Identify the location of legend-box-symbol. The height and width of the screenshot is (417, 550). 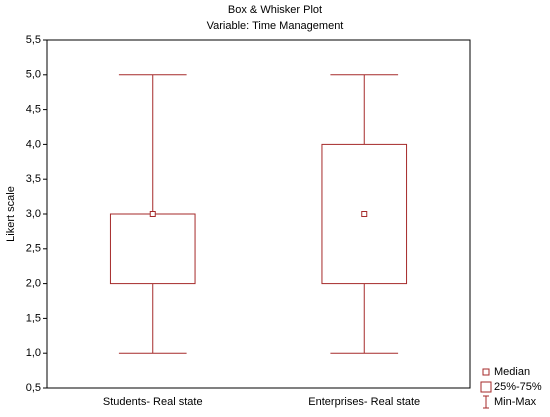
(486, 387).